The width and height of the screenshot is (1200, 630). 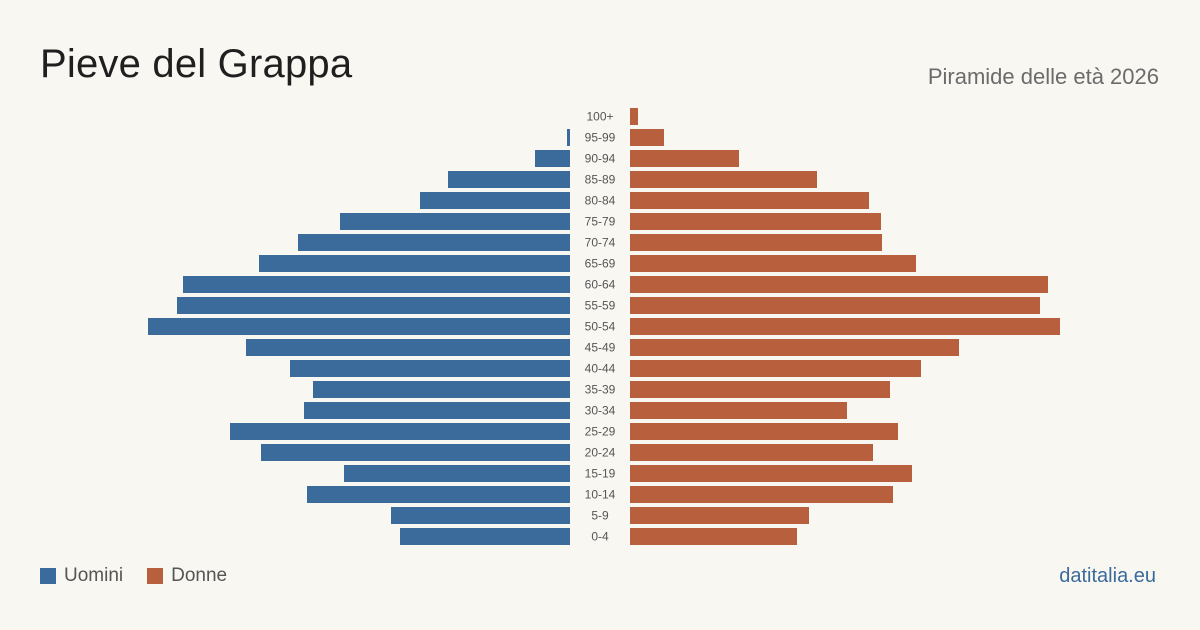 I want to click on legend-item-women: Donne, so click(x=187, y=576).